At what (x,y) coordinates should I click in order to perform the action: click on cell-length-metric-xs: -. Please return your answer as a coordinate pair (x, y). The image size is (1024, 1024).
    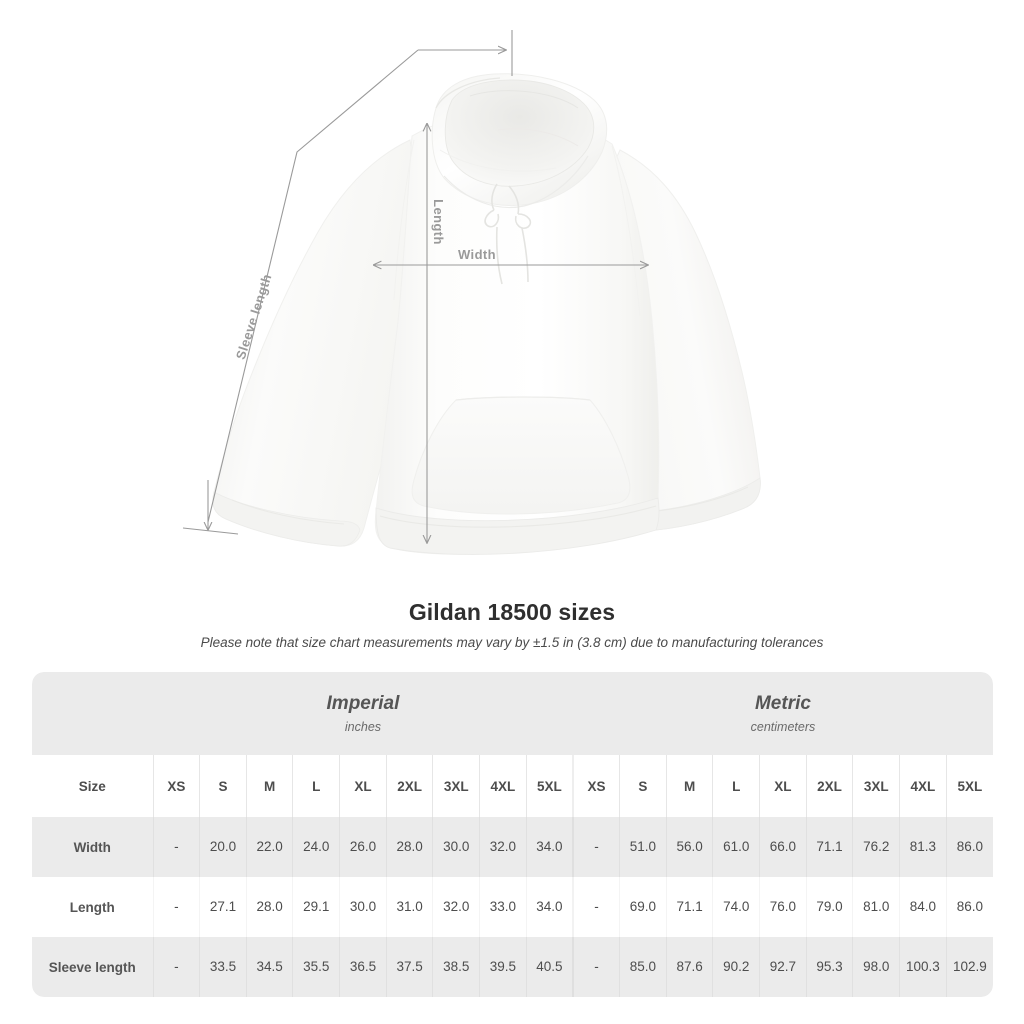
    Looking at the image, I should click on (595, 907).